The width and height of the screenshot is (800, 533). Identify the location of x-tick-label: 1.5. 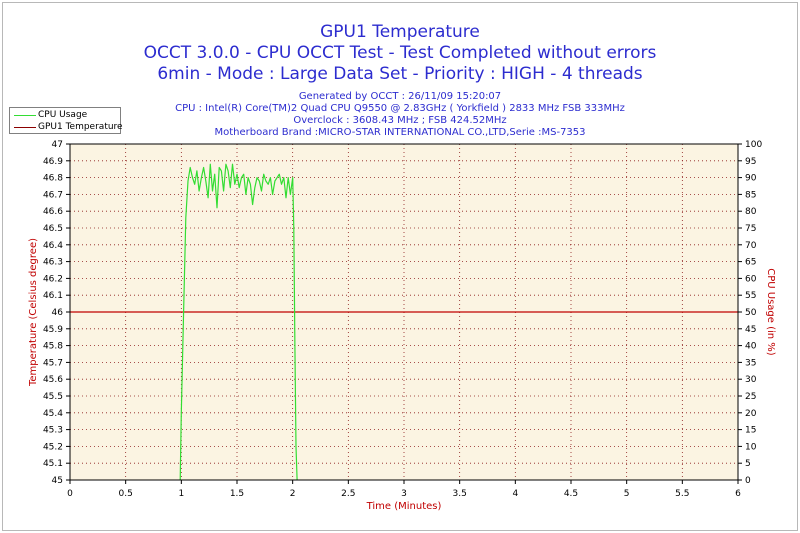
(237, 494).